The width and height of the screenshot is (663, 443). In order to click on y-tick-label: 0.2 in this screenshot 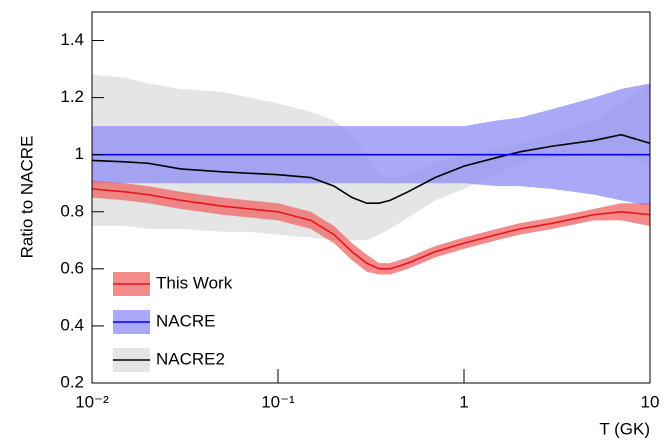, I will do `click(72, 381)`.